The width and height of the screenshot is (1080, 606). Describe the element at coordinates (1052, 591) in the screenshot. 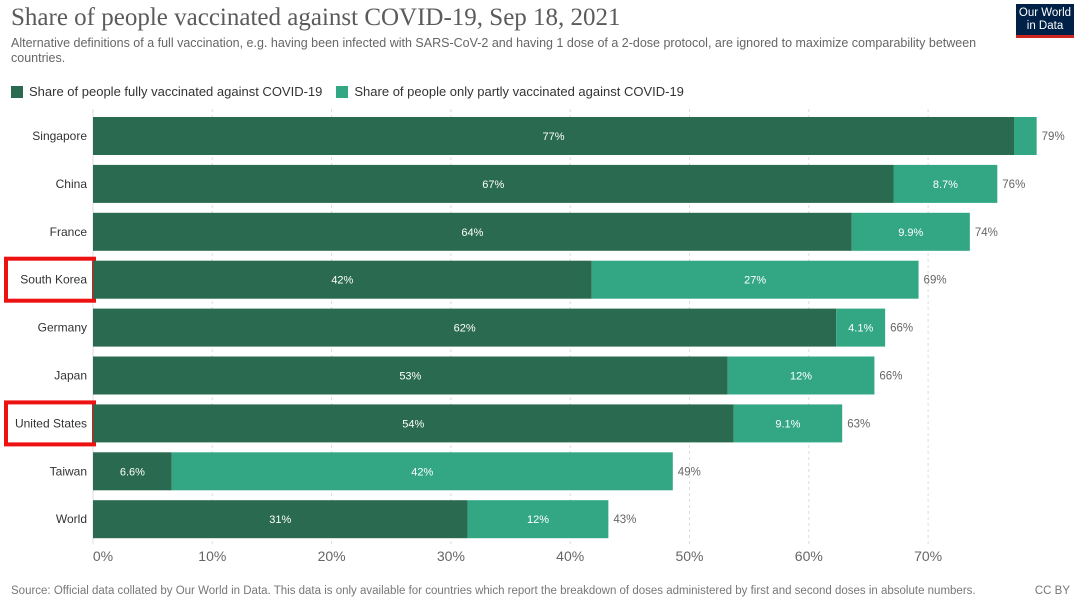

I see `license-label: CC BY` at that location.